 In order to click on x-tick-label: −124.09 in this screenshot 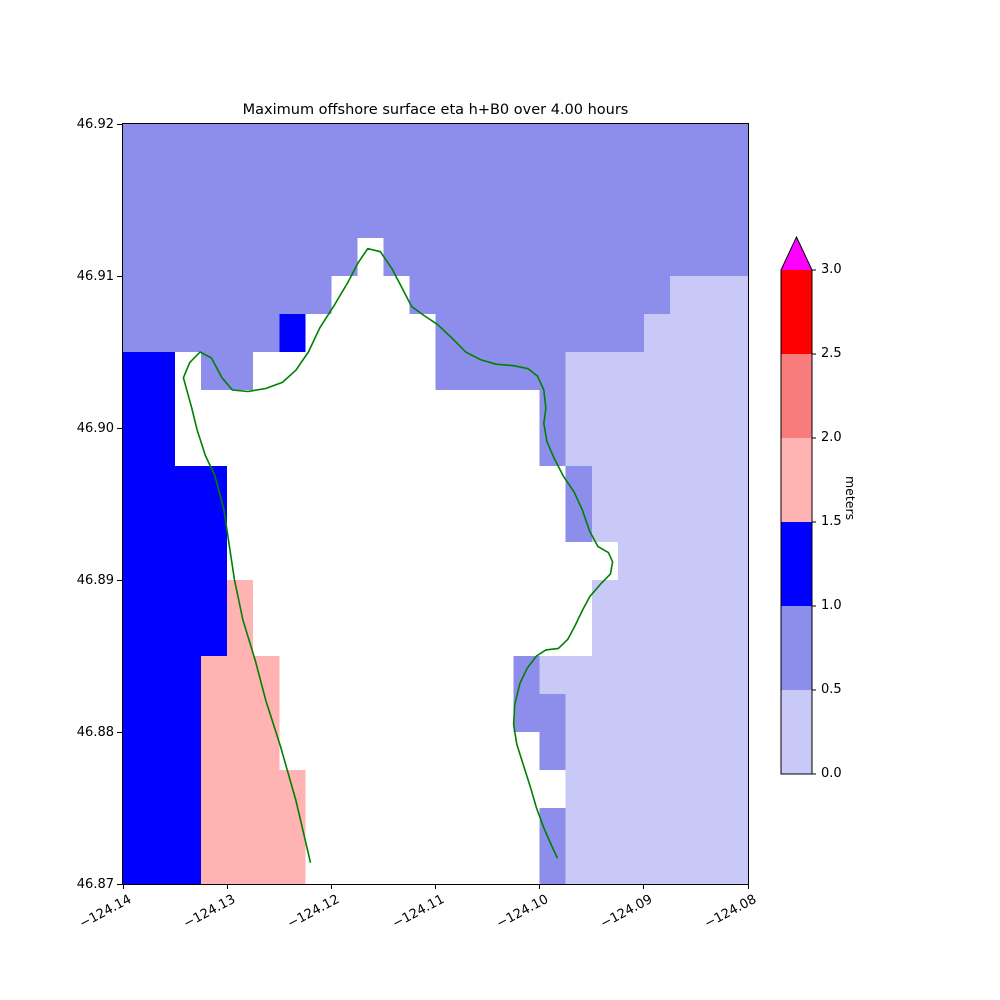, I will do `click(626, 912)`.